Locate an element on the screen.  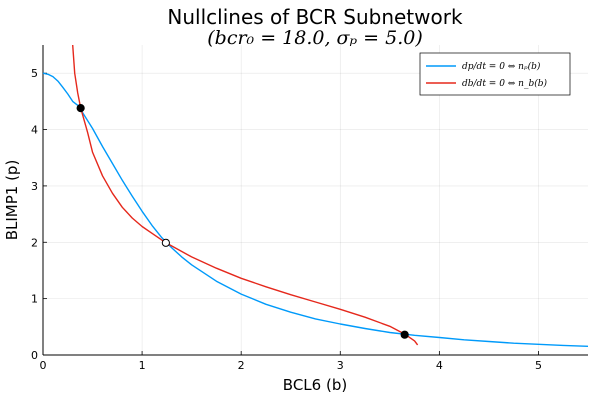
x-tick-label: 3 is located at coordinates (340, 365).